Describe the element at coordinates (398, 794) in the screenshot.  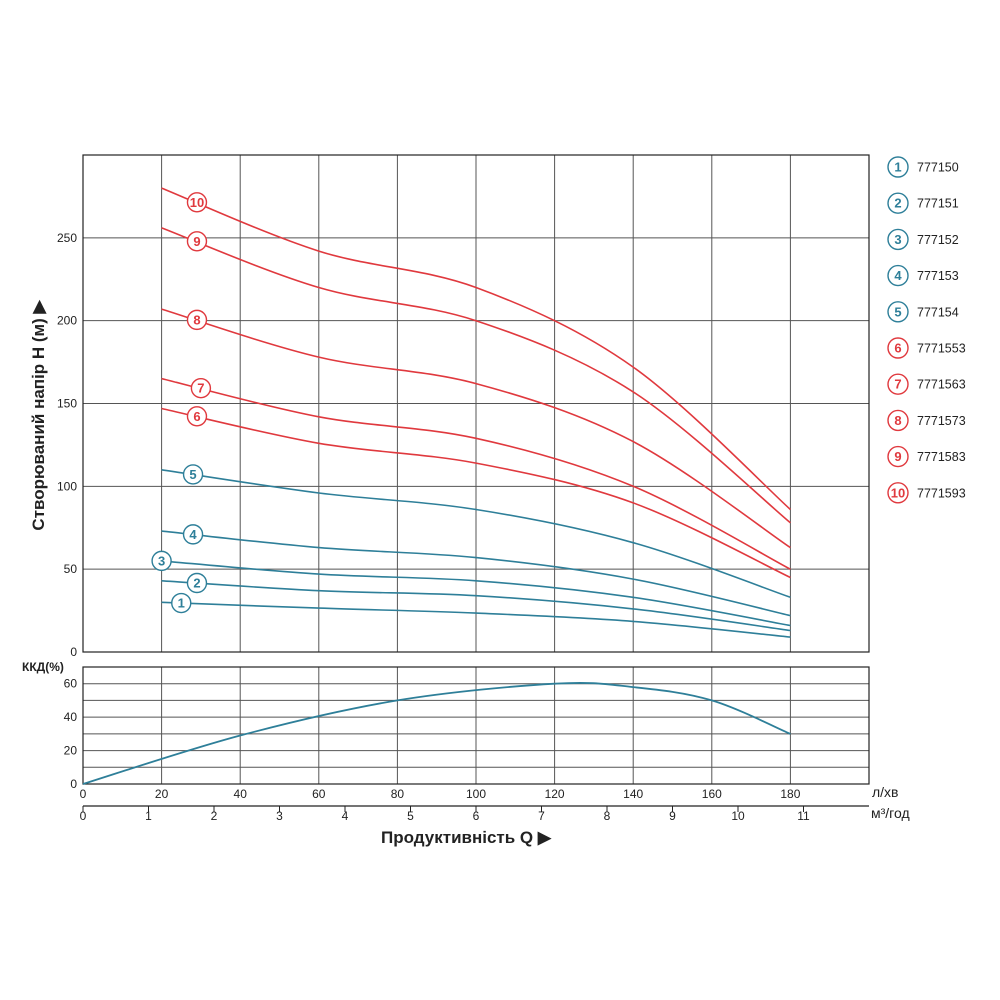
I see `x-tick-label: 80` at that location.